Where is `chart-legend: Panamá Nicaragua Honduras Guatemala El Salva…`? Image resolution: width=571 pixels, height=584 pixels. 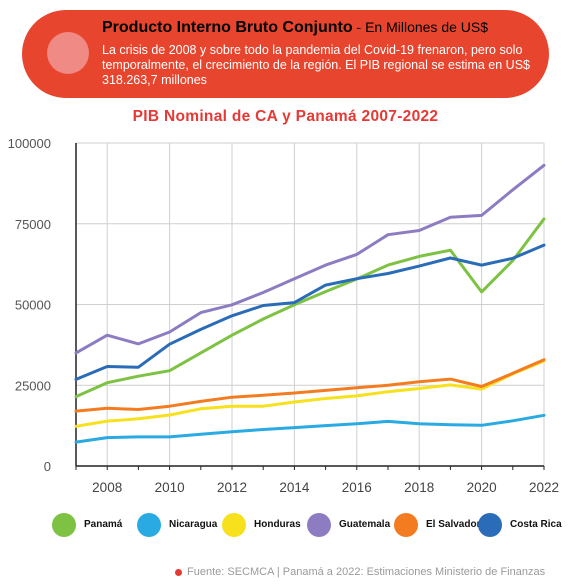
chart-legend: Panamá Nicaragua Honduras Guatemala El Salva… is located at coordinates (307, 525).